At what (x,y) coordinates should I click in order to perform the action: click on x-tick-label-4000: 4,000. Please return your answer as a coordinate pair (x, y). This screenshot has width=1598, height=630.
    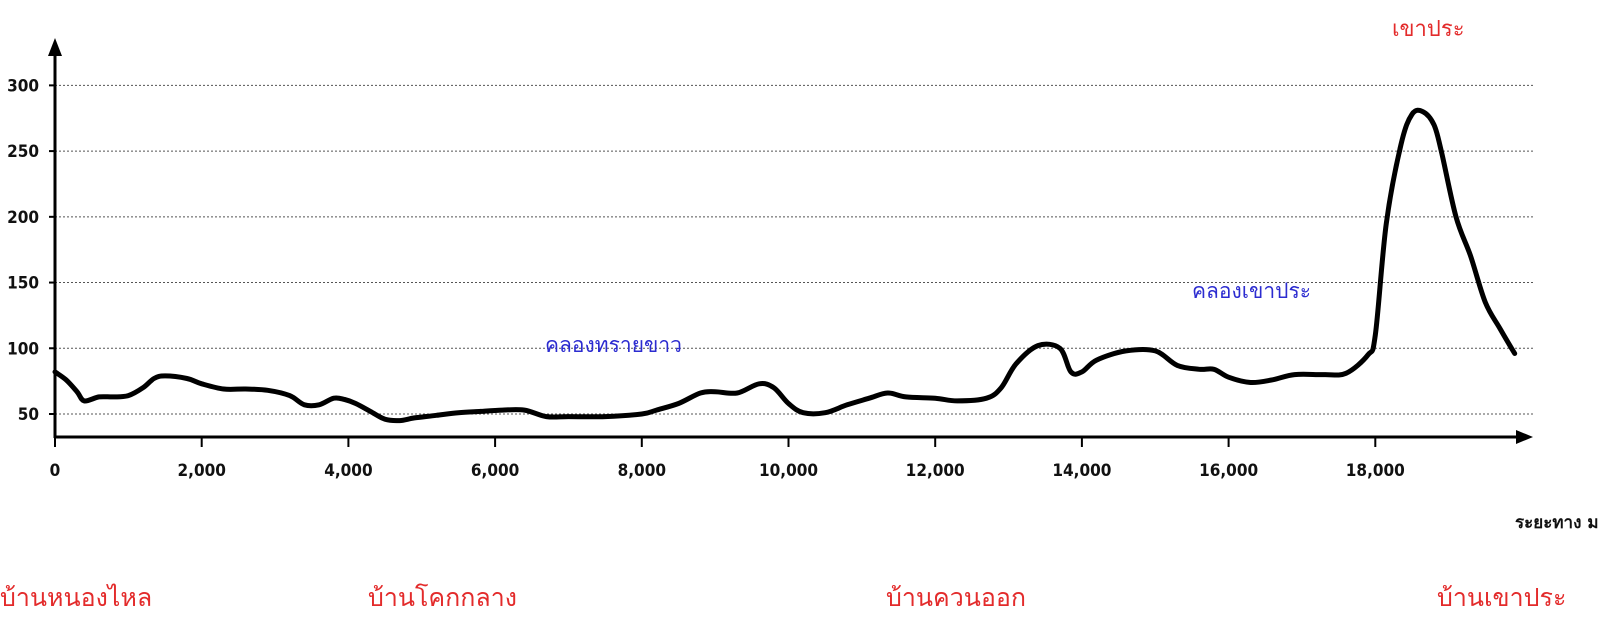
    Looking at the image, I should click on (348, 471).